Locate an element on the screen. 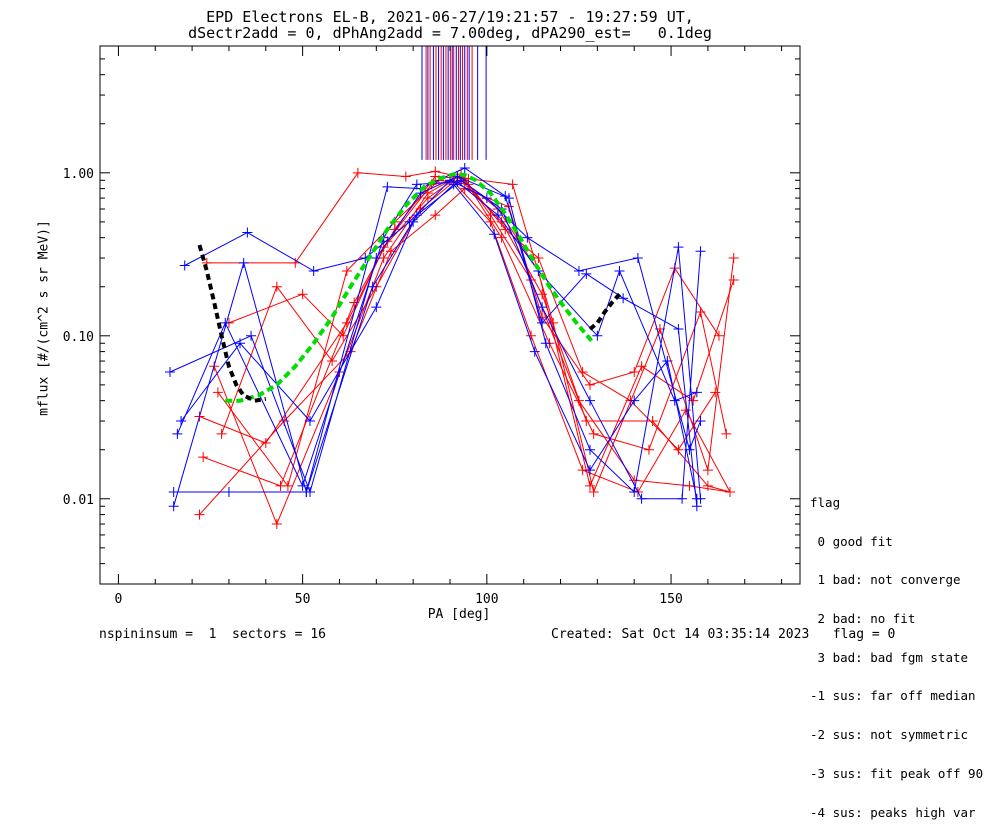  legend-entry: -4 sus: peaks high var is located at coordinates (893, 812).